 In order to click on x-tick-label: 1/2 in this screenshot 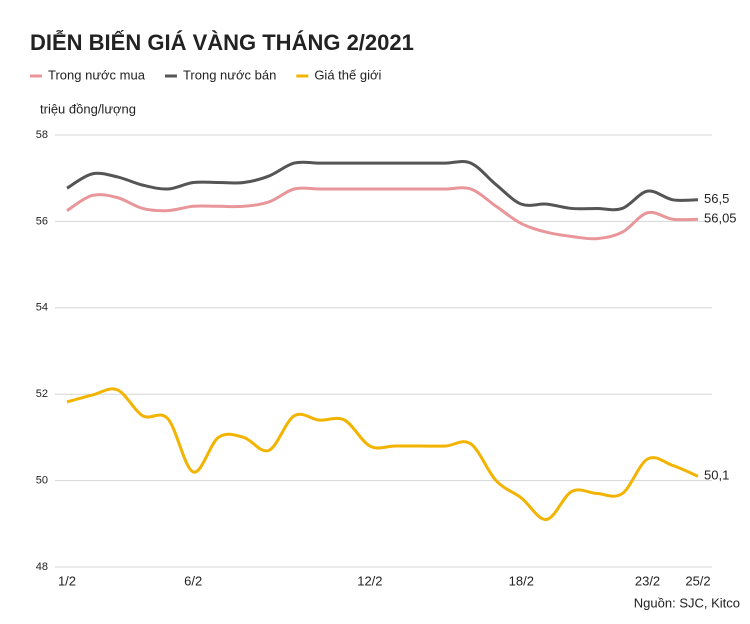, I will do `click(67, 580)`.